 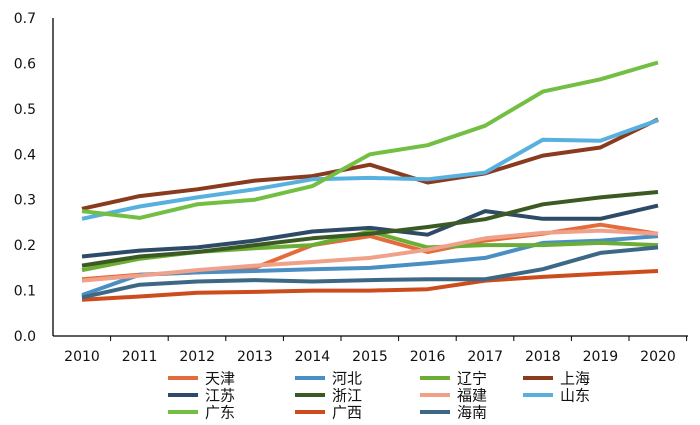 What do you see at coordinates (25, 292) in the screenshot?
I see `y-tick-label: 0.1` at bounding box center [25, 292].